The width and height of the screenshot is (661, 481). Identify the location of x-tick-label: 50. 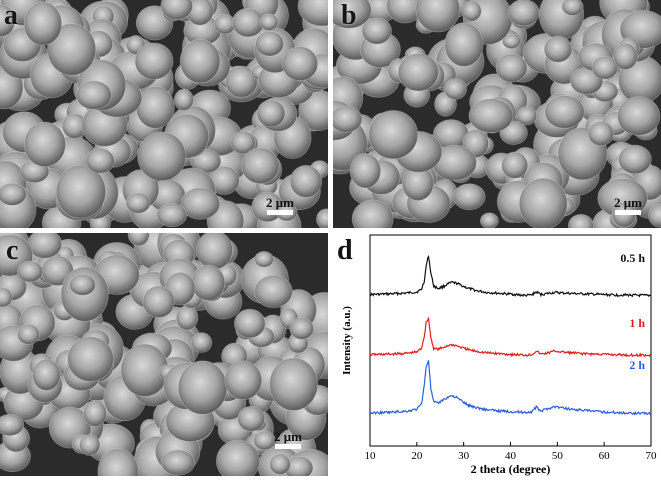
(558, 456).